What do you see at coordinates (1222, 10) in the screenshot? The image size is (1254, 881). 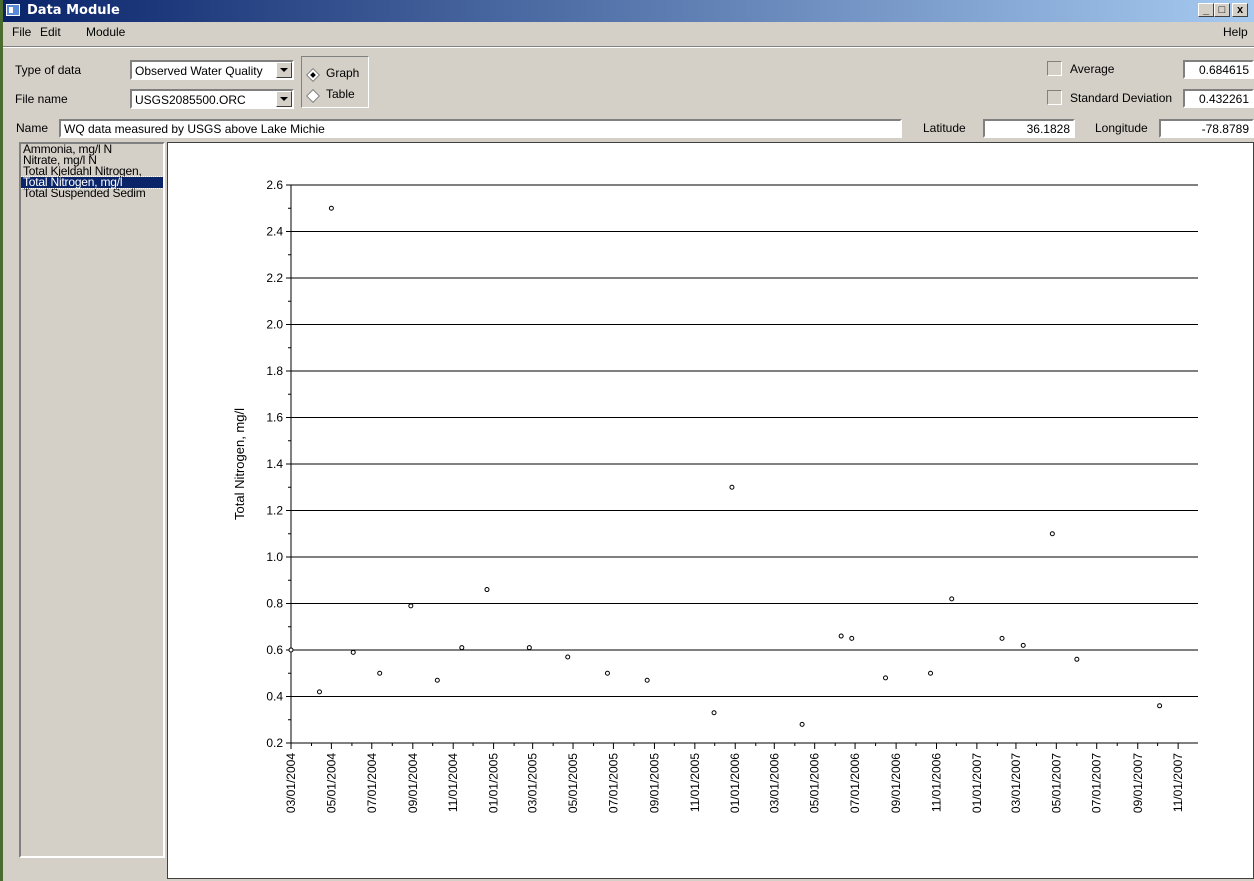 I see `maximize-button: □` at bounding box center [1222, 10].